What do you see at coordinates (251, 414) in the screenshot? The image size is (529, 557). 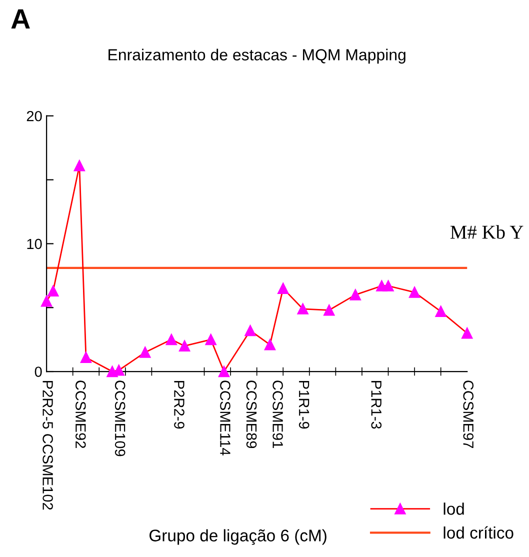 I see `x-tick-label: CCSME89` at bounding box center [251, 414].